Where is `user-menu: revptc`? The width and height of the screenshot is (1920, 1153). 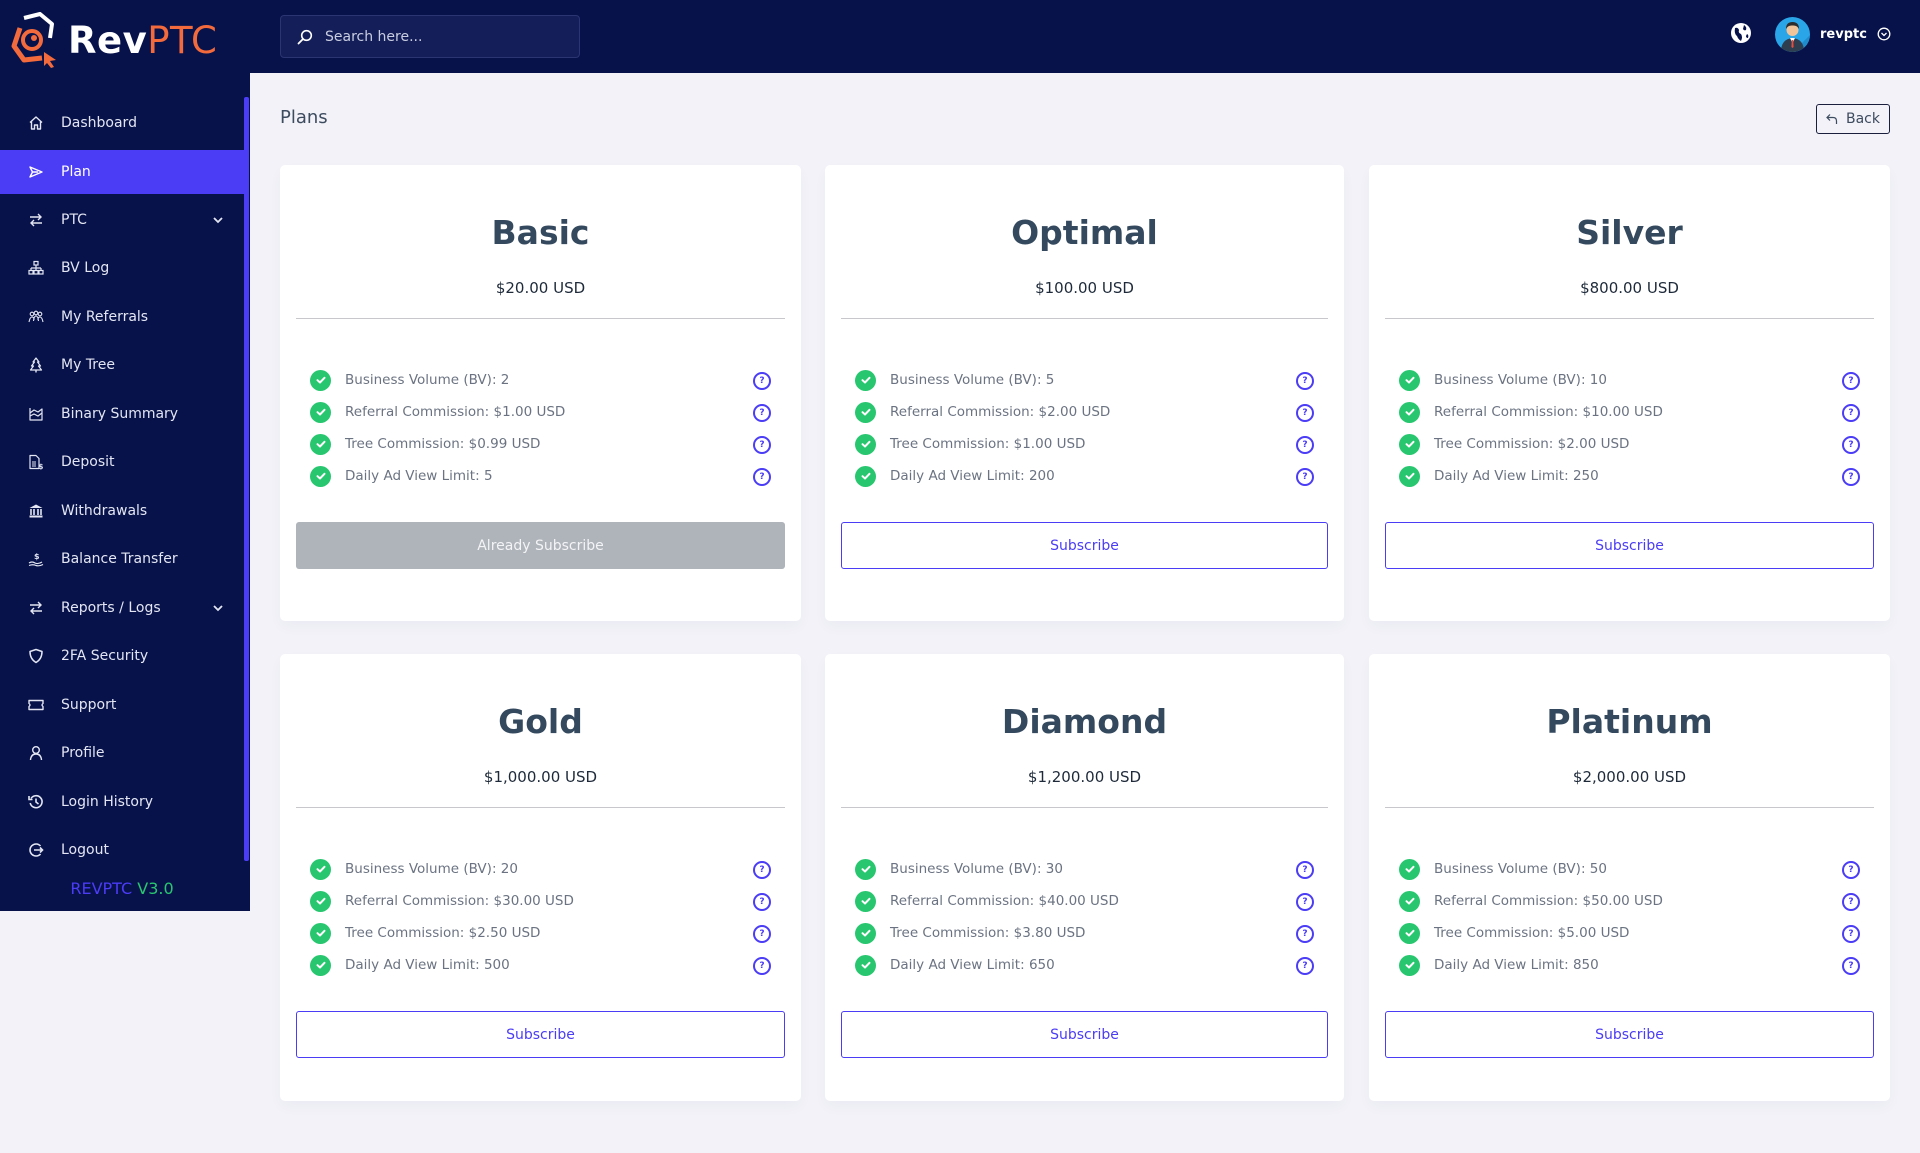
user-menu: revptc is located at coordinates (1833, 34).